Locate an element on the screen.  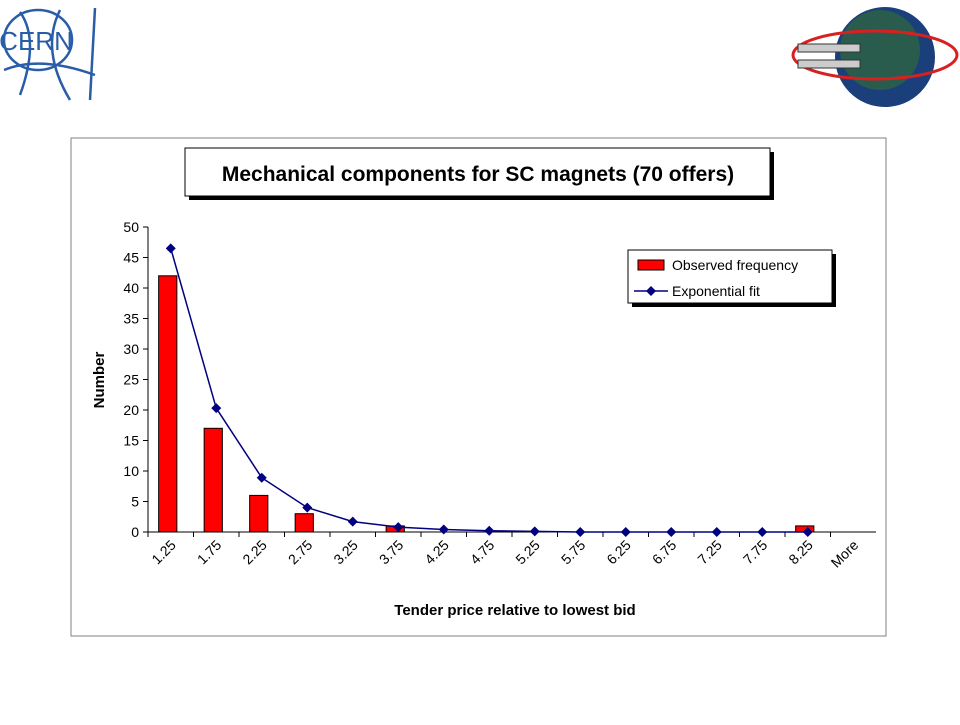
y-tick-label: 50 is located at coordinates (131, 227).